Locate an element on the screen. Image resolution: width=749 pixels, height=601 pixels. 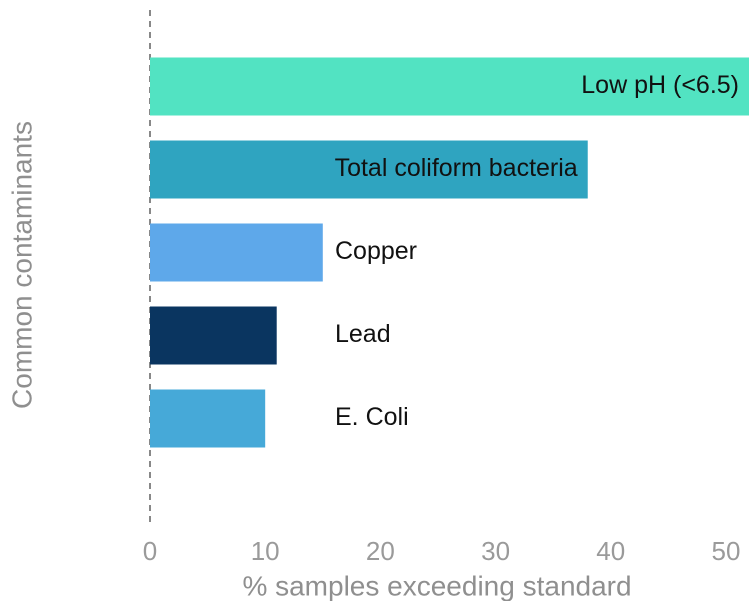
category-label: E. Coli is located at coordinates (372, 417).